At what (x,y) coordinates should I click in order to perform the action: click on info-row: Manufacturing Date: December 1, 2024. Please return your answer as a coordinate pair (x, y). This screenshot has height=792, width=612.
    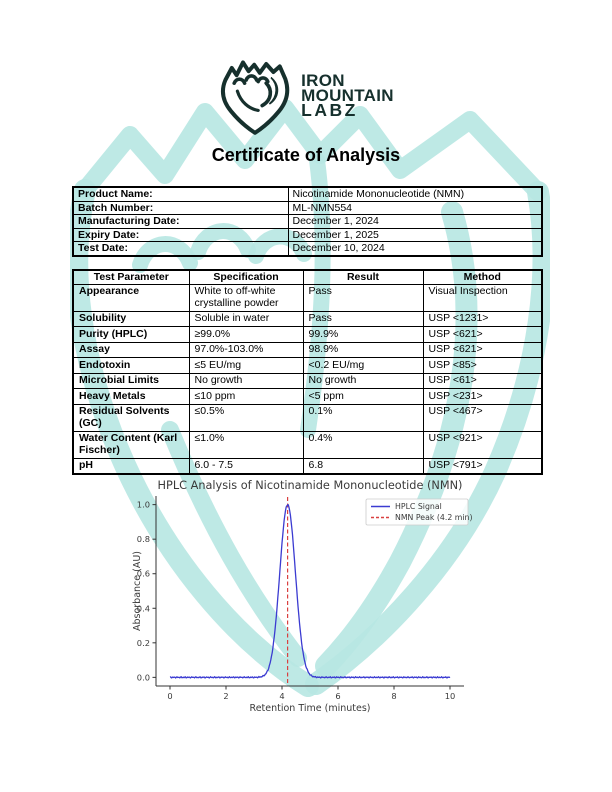
    Looking at the image, I should click on (307, 221).